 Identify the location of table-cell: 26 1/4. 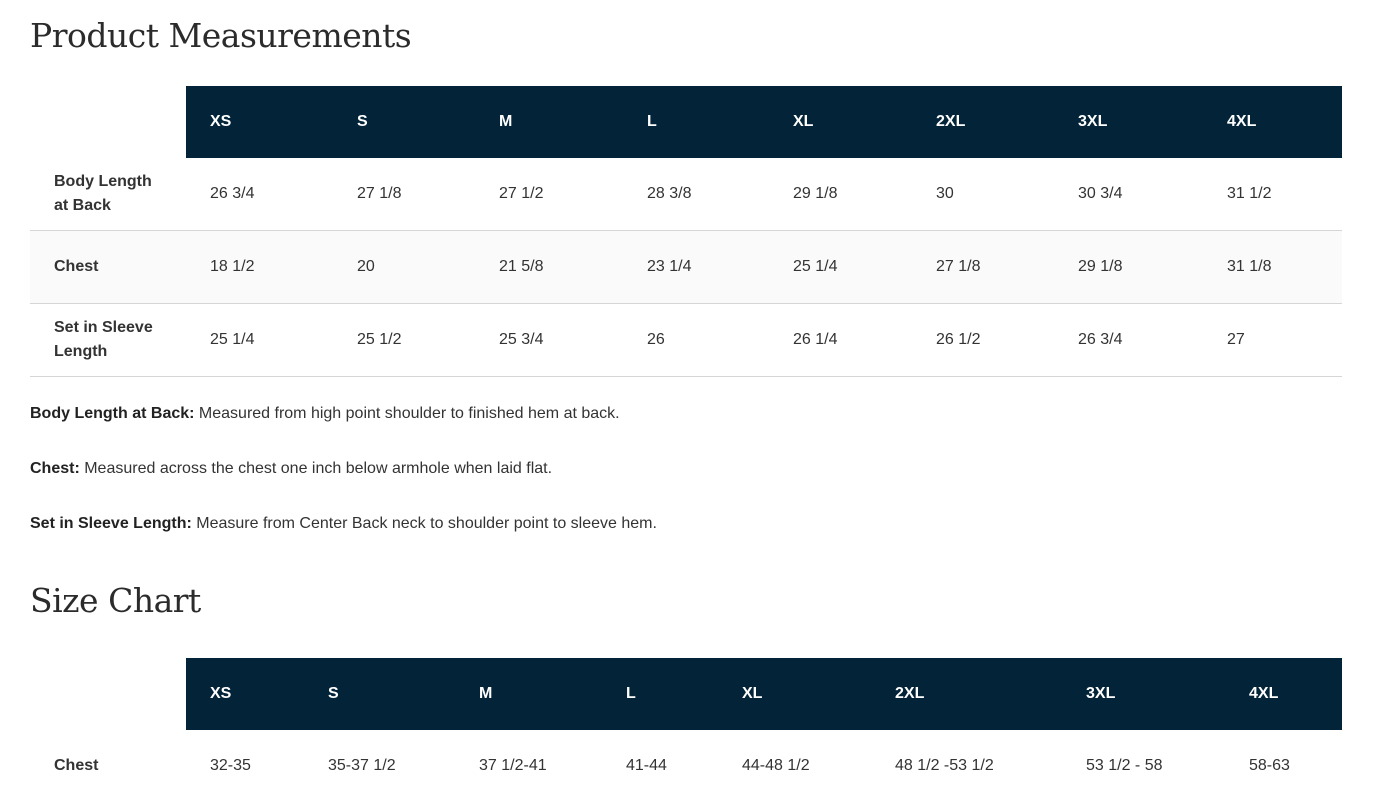
(840, 340).